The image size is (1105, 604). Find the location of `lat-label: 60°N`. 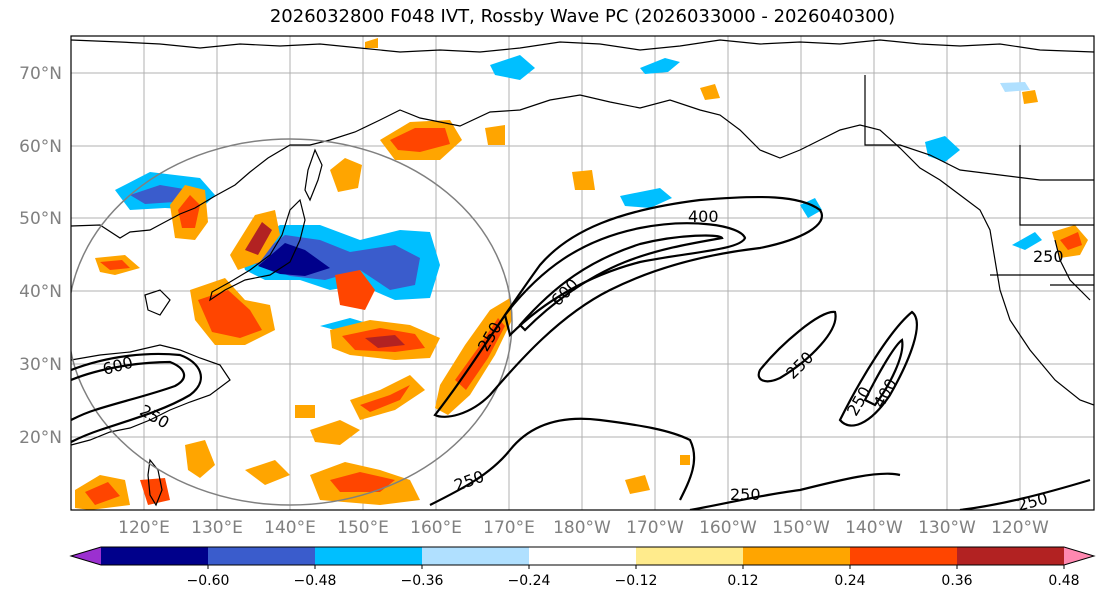

lat-label: 60°N is located at coordinates (40, 147).